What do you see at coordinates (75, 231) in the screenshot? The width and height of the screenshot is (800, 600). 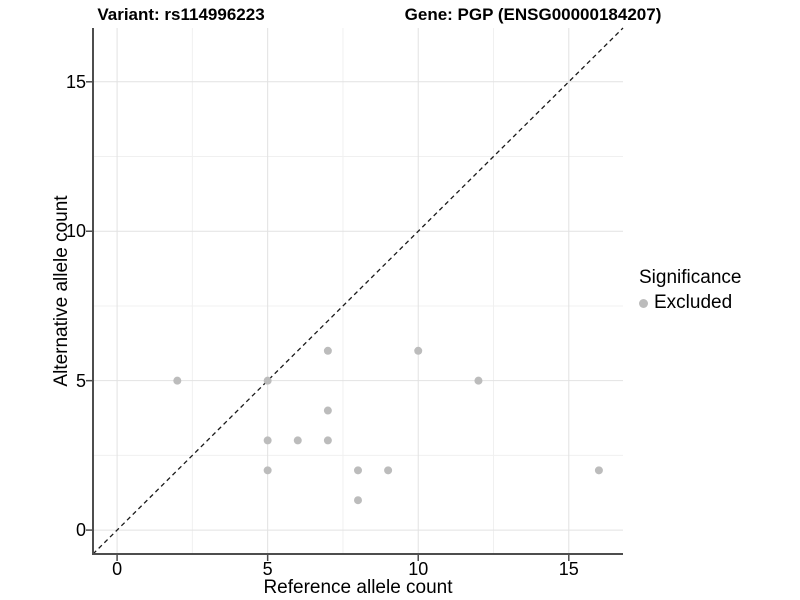 I see `y-tick-label: 10` at bounding box center [75, 231].